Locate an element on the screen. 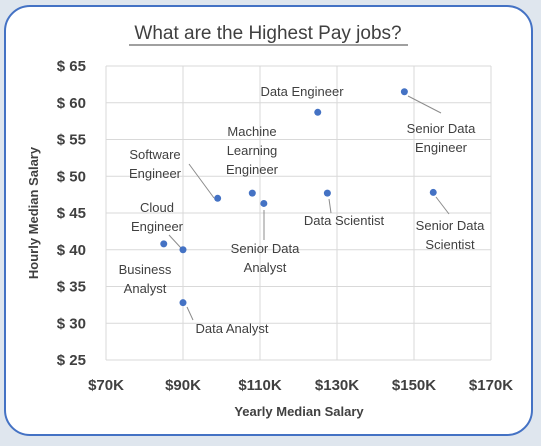  x-tick-label: $170K is located at coordinates (491, 385).